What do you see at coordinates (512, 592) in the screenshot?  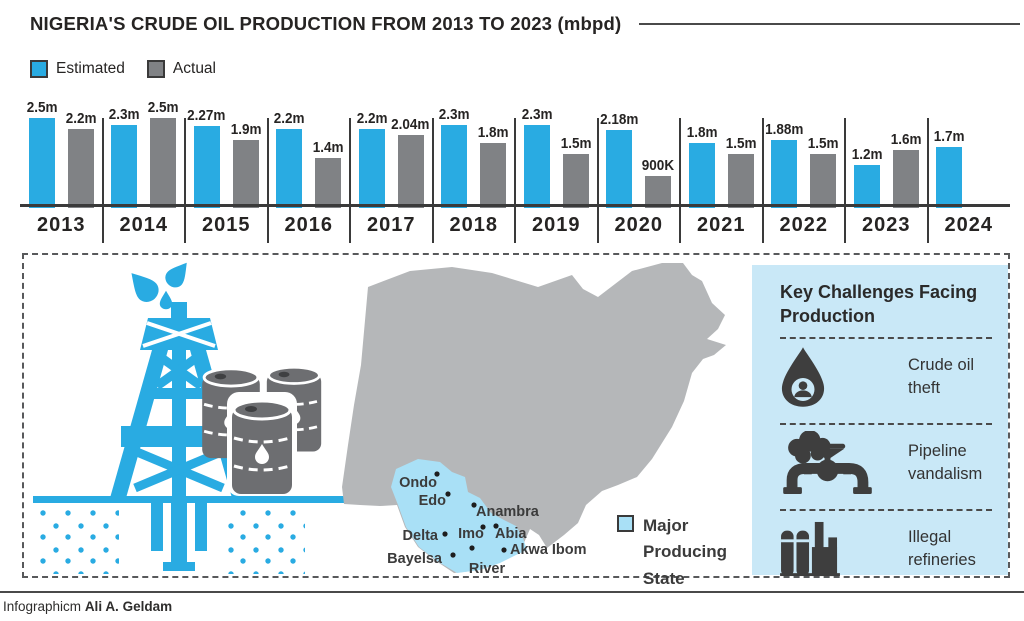 I see `footer-rule` at bounding box center [512, 592].